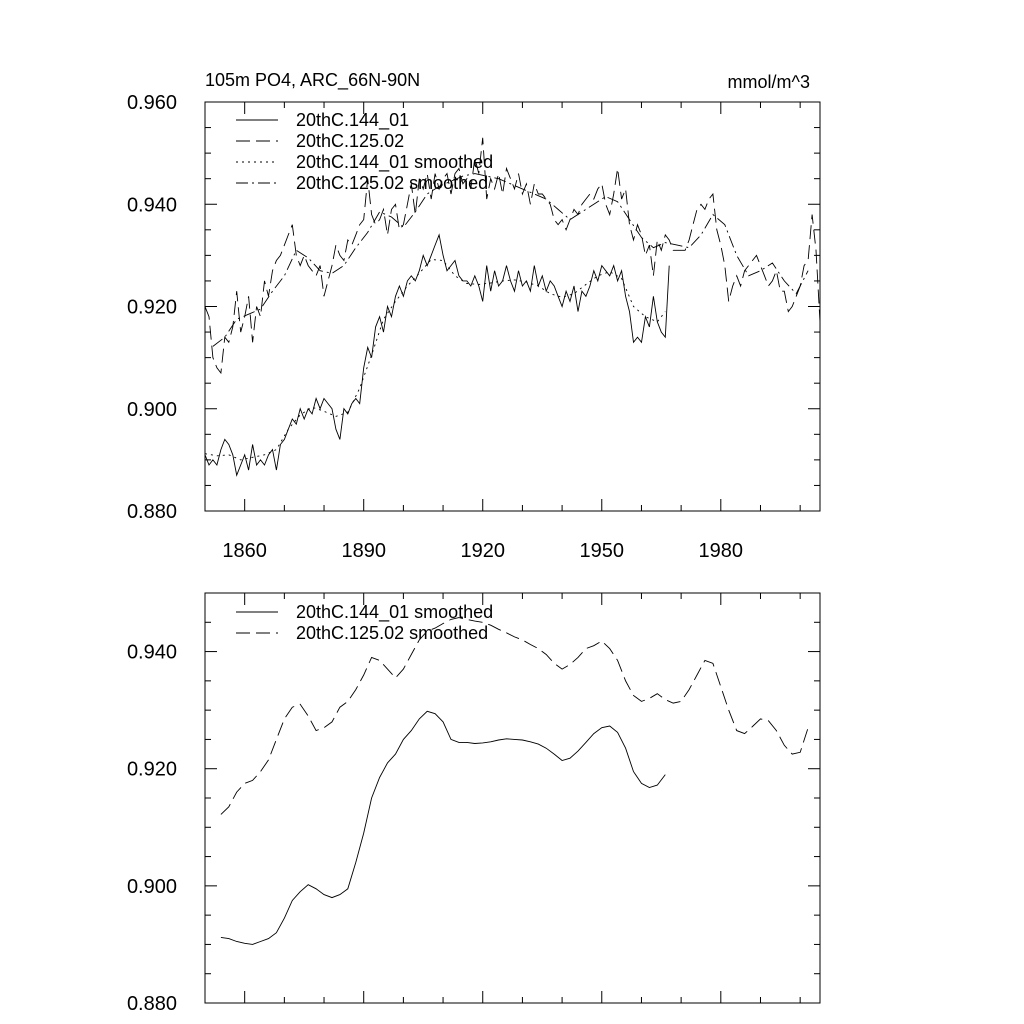 This screenshot has width=1024, height=1024. What do you see at coordinates (602, 551) in the screenshot?
I see `x-tick-label: 1950` at bounding box center [602, 551].